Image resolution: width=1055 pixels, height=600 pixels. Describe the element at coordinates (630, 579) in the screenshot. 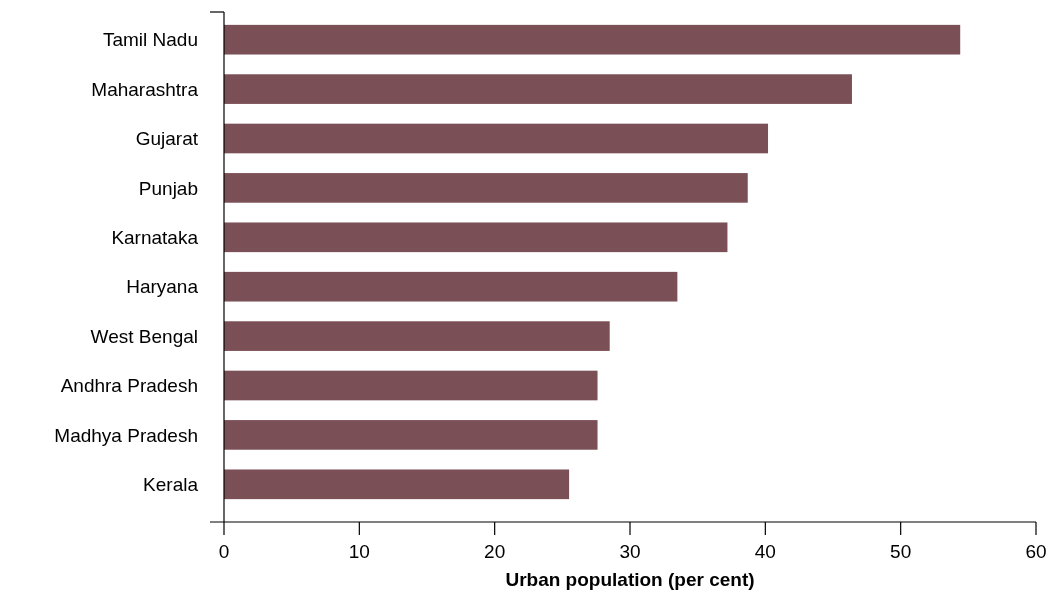

I see `x-axis-title: Urban population (per cent)` at that location.